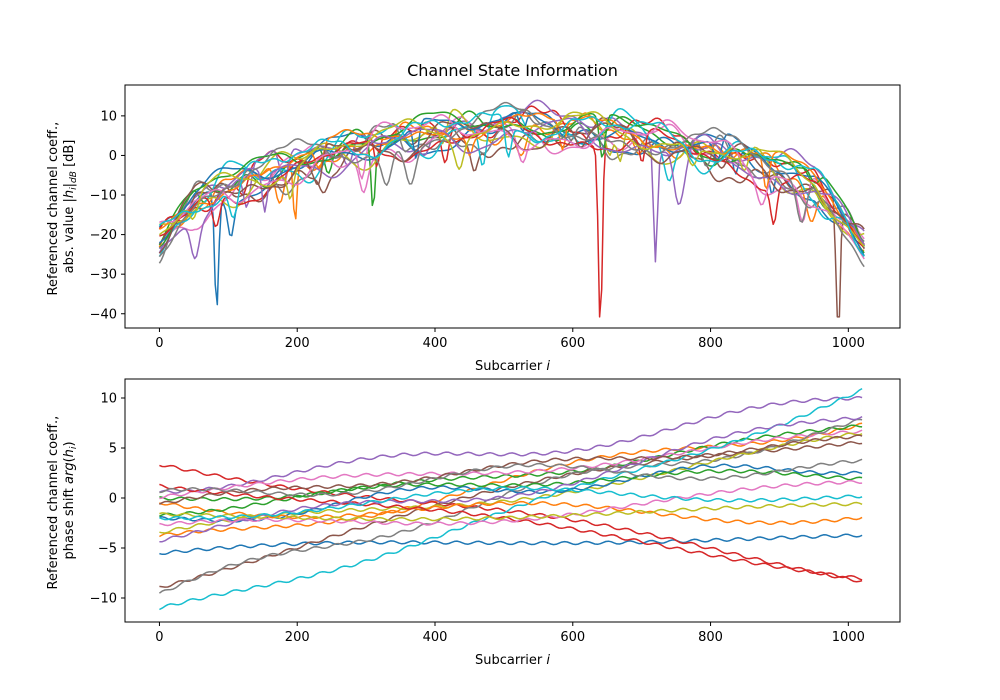  I want to click on phase-x-tick-label: 0, so click(159, 637).